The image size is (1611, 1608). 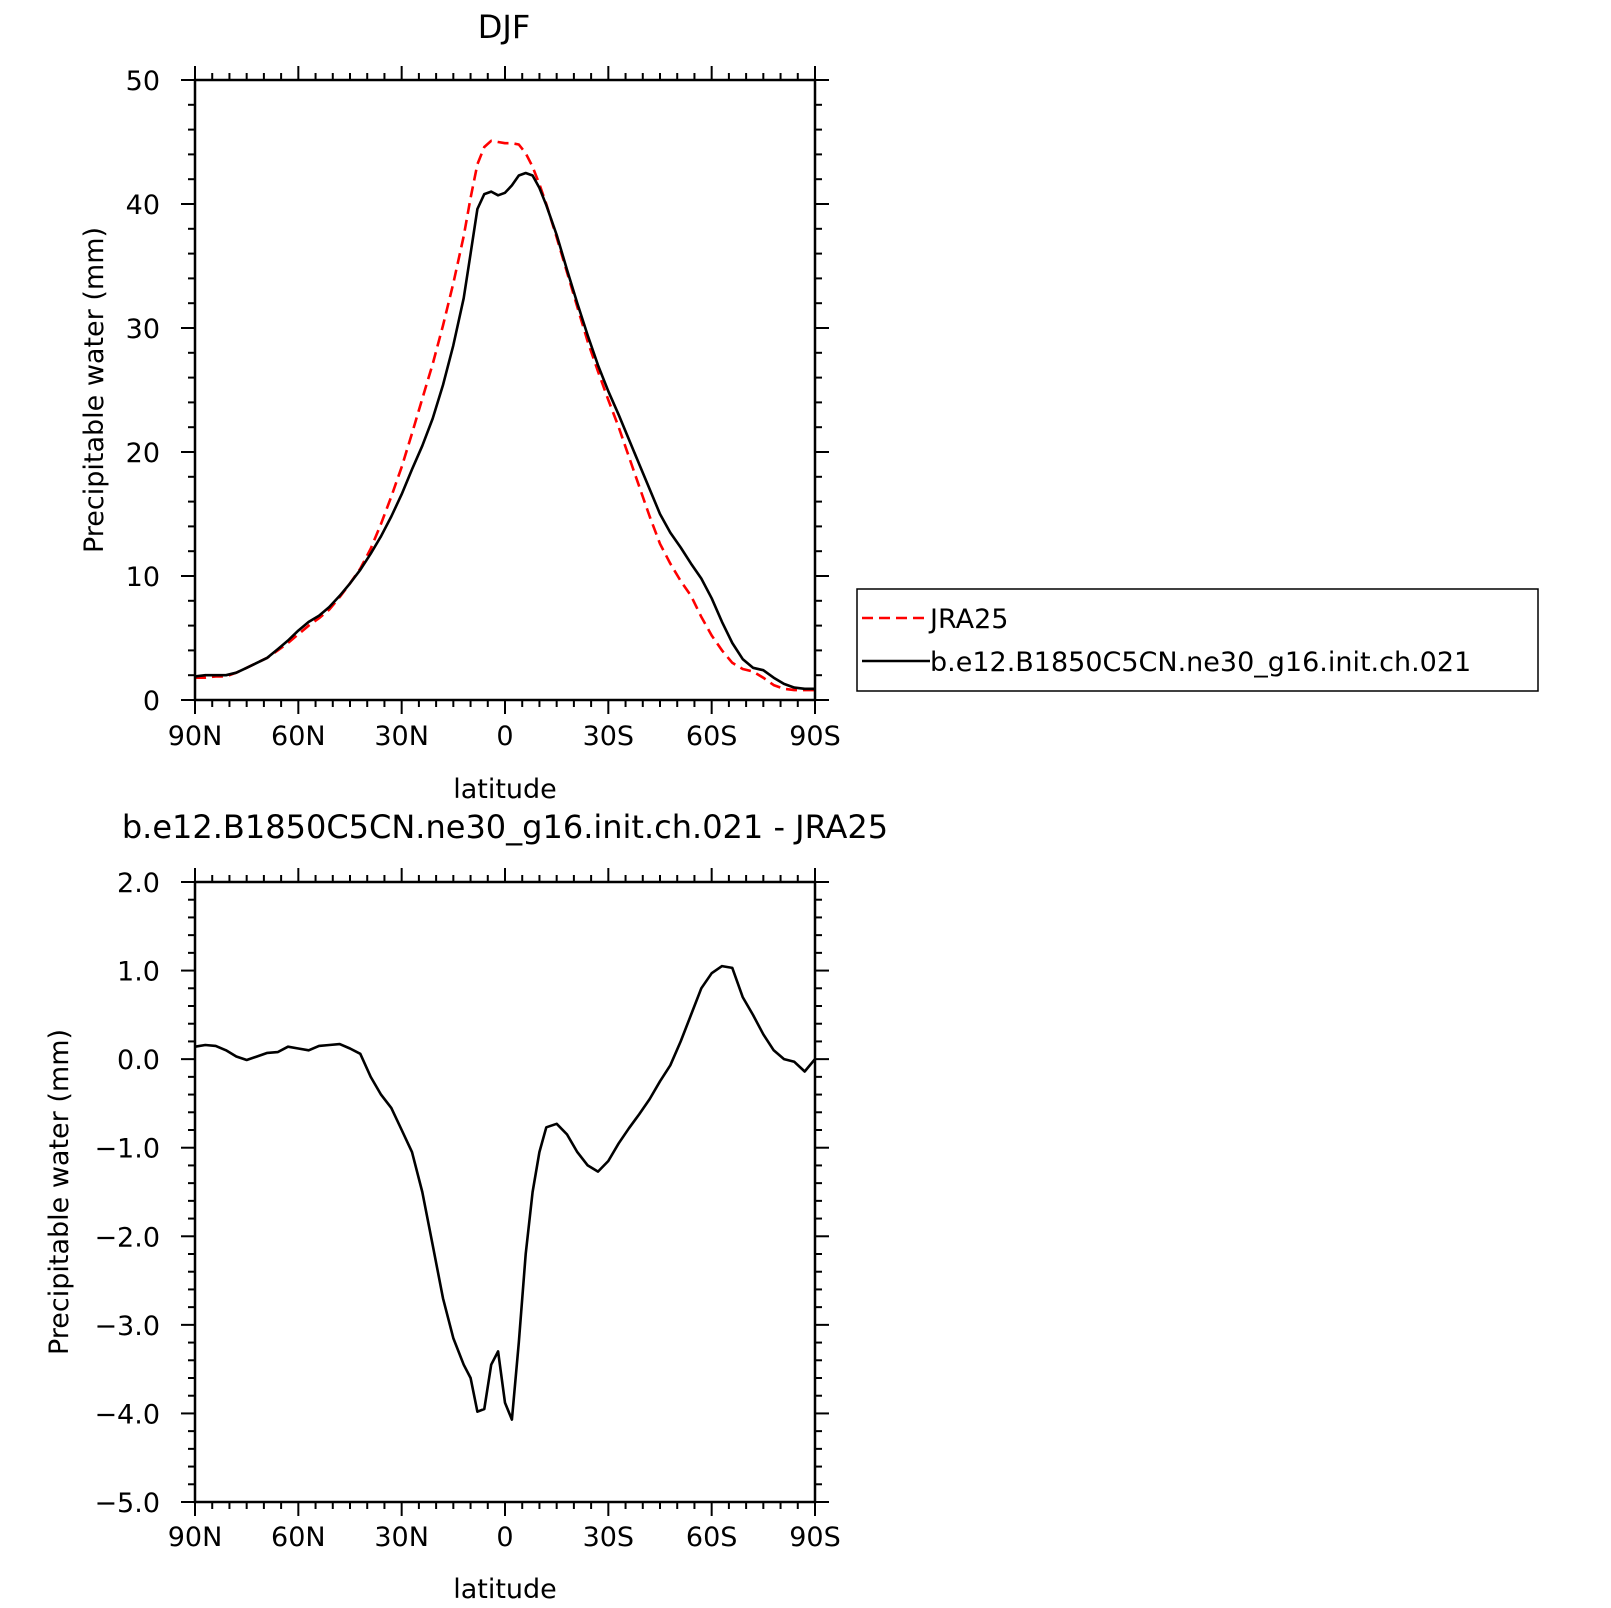 What do you see at coordinates (151, 701) in the screenshot?
I see `y-tick-label: 0` at bounding box center [151, 701].